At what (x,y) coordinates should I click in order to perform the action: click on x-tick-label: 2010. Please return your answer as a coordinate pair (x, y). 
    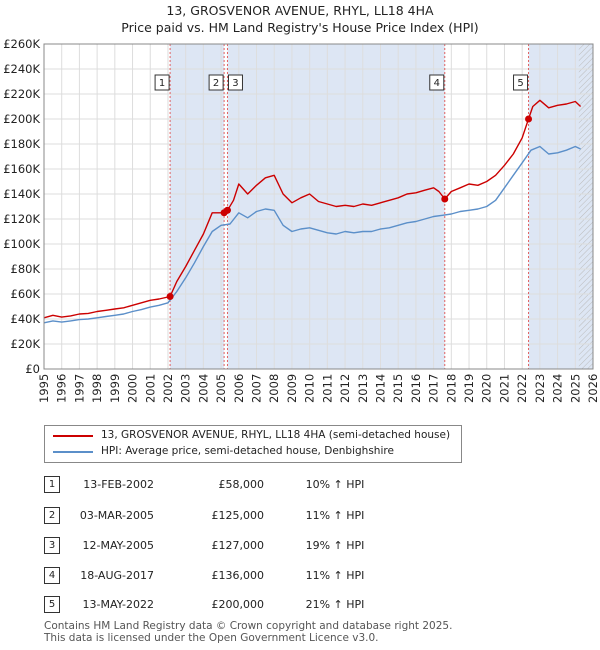
    Looking at the image, I should click on (310, 388).